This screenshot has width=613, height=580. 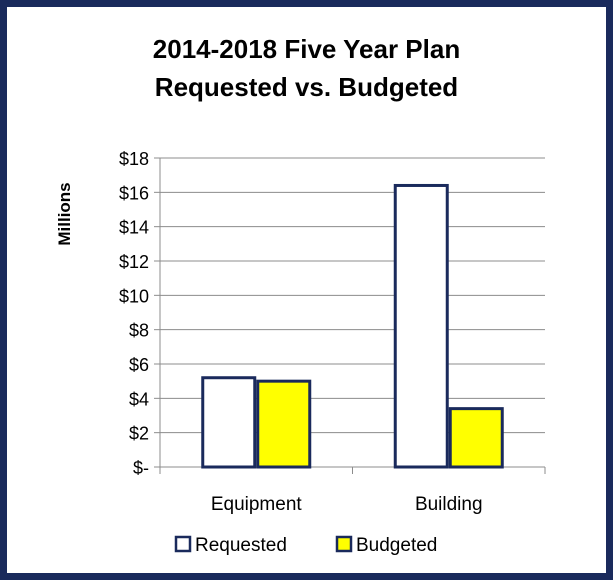 What do you see at coordinates (134, 262) in the screenshot?
I see `y-tick-label: $12` at bounding box center [134, 262].